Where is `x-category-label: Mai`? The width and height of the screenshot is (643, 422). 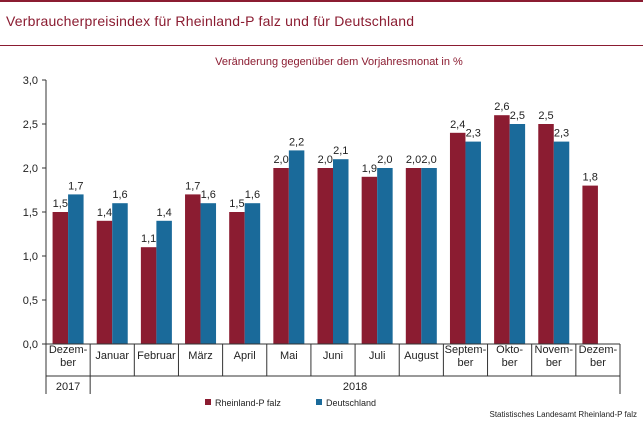
x-category-label: Mai is located at coordinates (289, 356).